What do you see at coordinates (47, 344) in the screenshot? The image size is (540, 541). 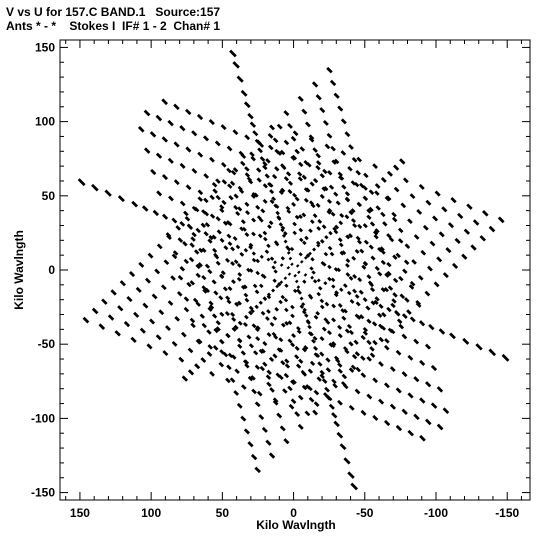 I see `y-tick-label: -50` at bounding box center [47, 344].